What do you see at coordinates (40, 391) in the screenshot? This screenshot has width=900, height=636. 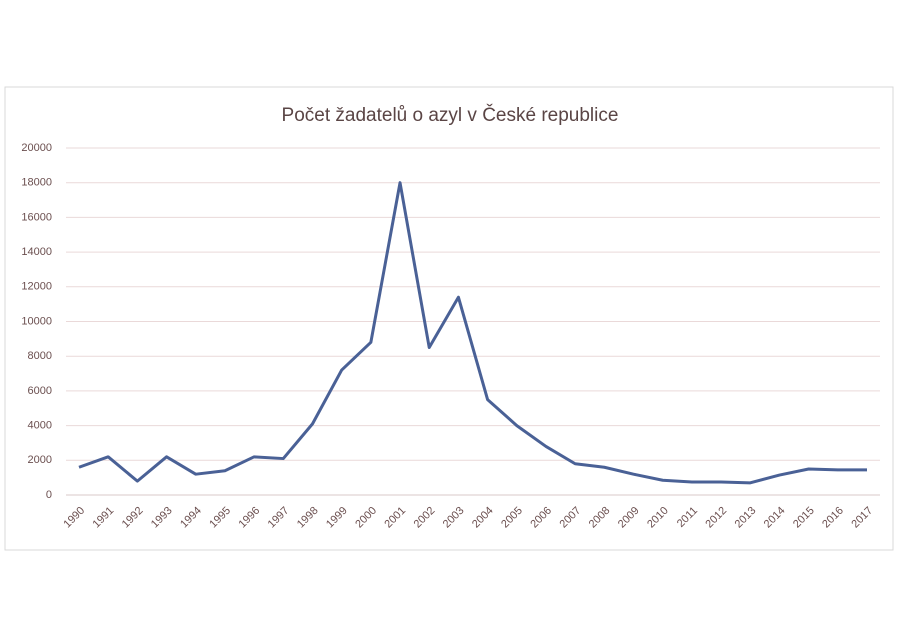 I see `y-tick-label: 6000` at bounding box center [40, 391].